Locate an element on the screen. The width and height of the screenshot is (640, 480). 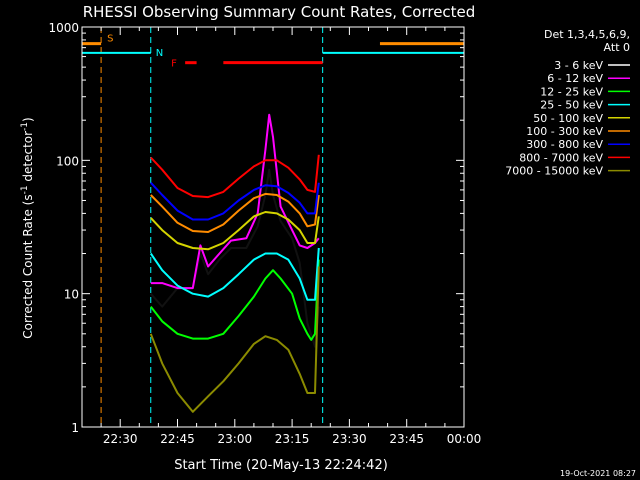
x-axis-label: Start Time (20-May-13 22:24:42) is located at coordinates (281, 465).